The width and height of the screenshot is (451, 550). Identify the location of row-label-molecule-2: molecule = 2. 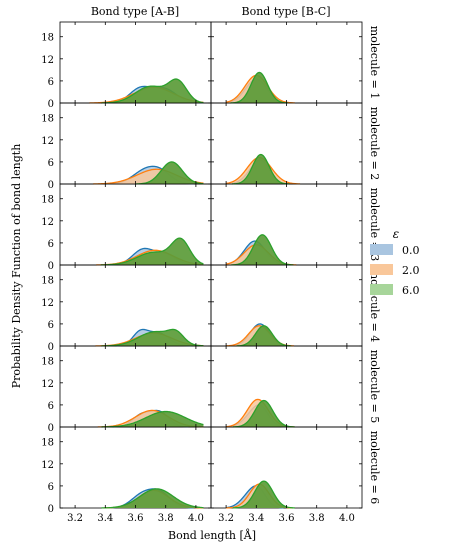
(374, 144).